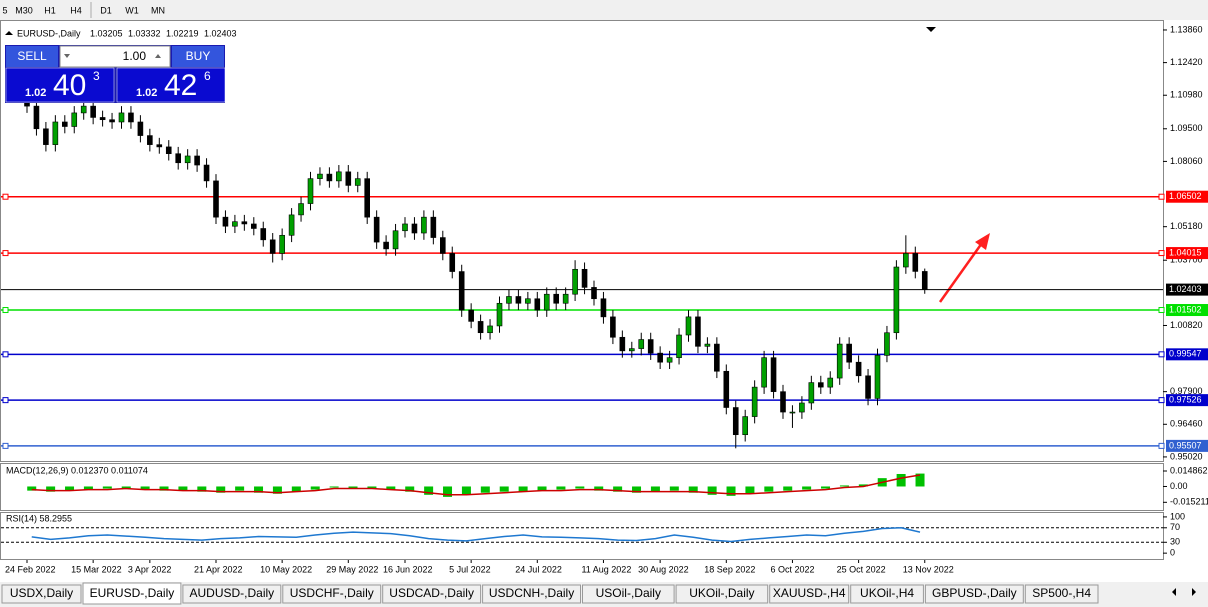 This screenshot has height=607, width=1208. Describe the element at coordinates (538, 569) in the screenshot. I see `x-tick-label: 24 Jul 2022` at that location.